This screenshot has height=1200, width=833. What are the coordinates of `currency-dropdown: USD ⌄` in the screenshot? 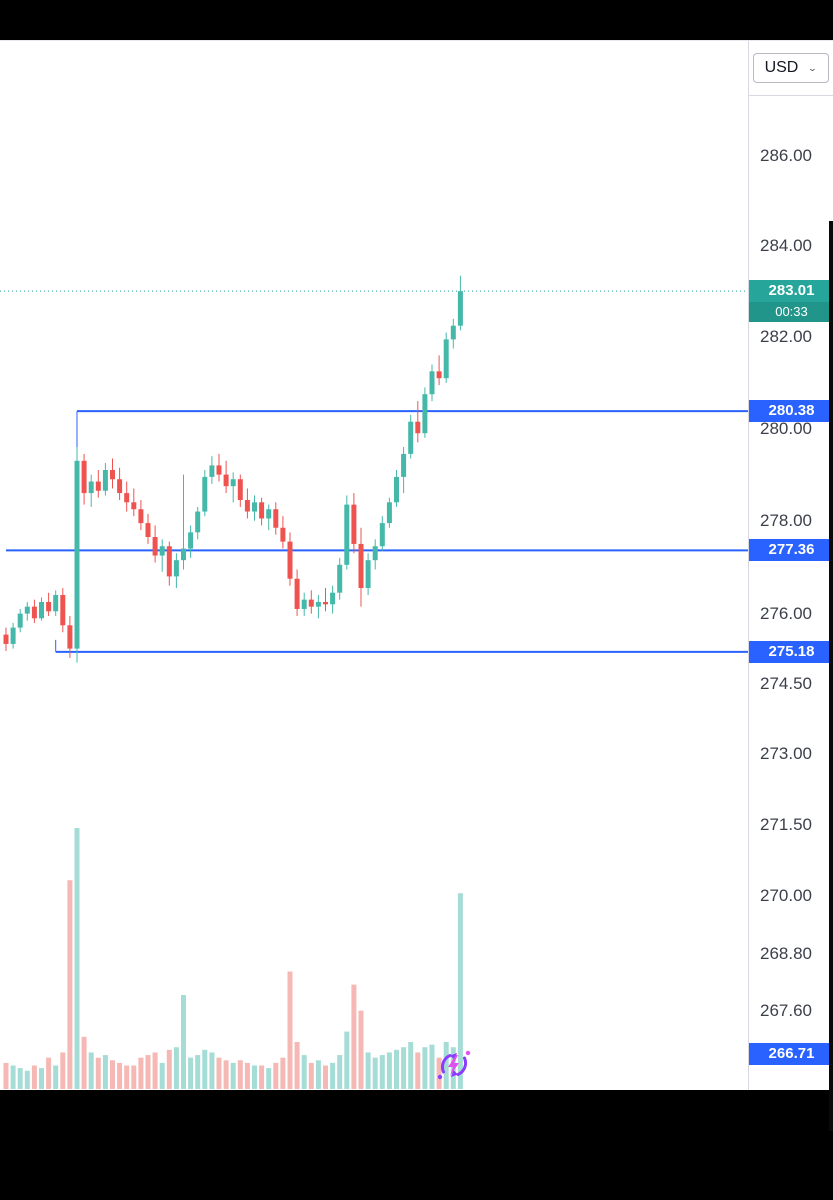 It's located at (791, 68).